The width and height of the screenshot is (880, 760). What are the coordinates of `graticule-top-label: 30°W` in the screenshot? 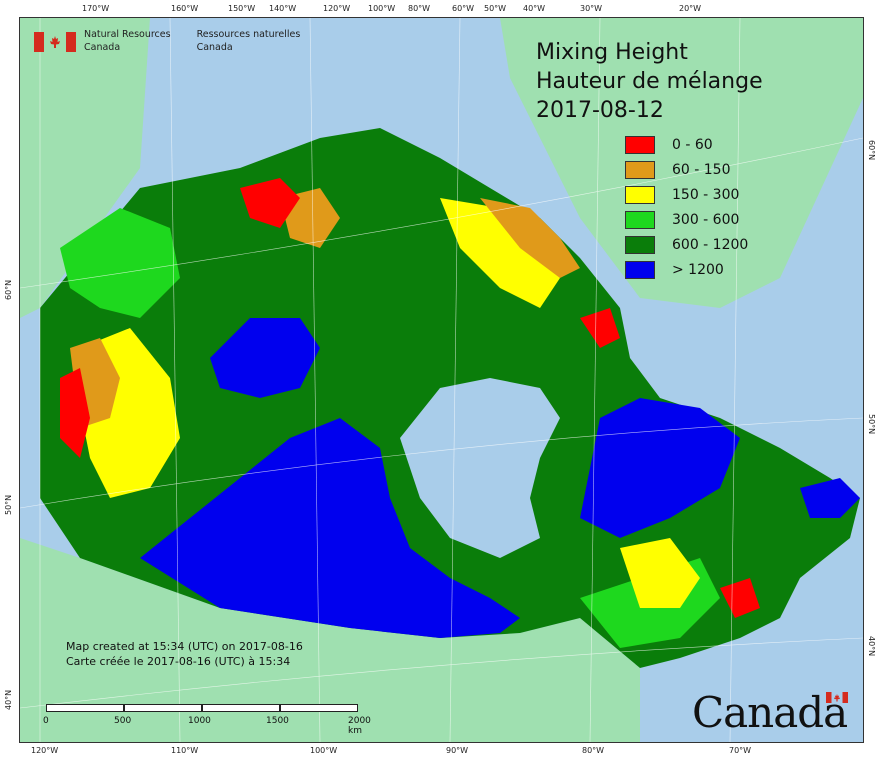 It's located at (591, 8).